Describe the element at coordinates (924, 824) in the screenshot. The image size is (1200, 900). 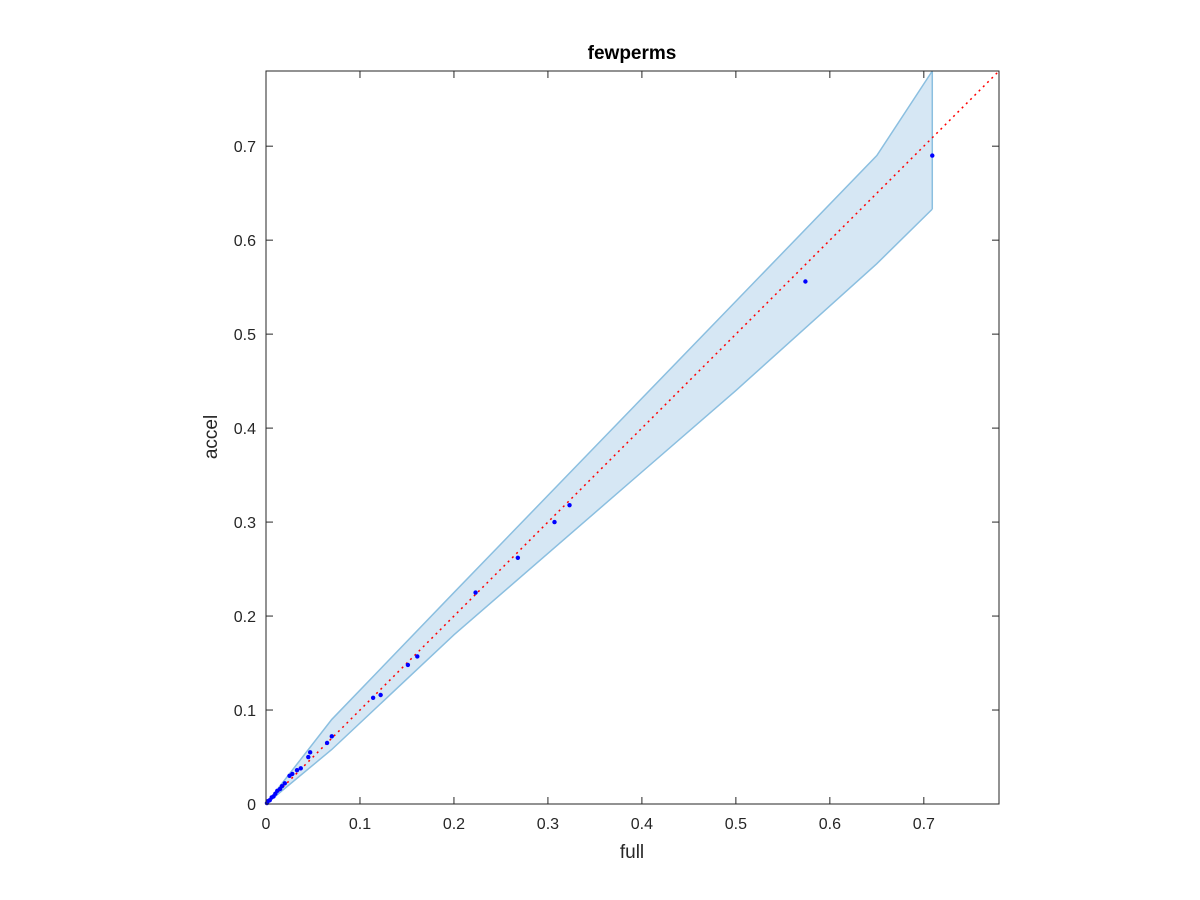
I see `x-tick-label: 0.7` at that location.